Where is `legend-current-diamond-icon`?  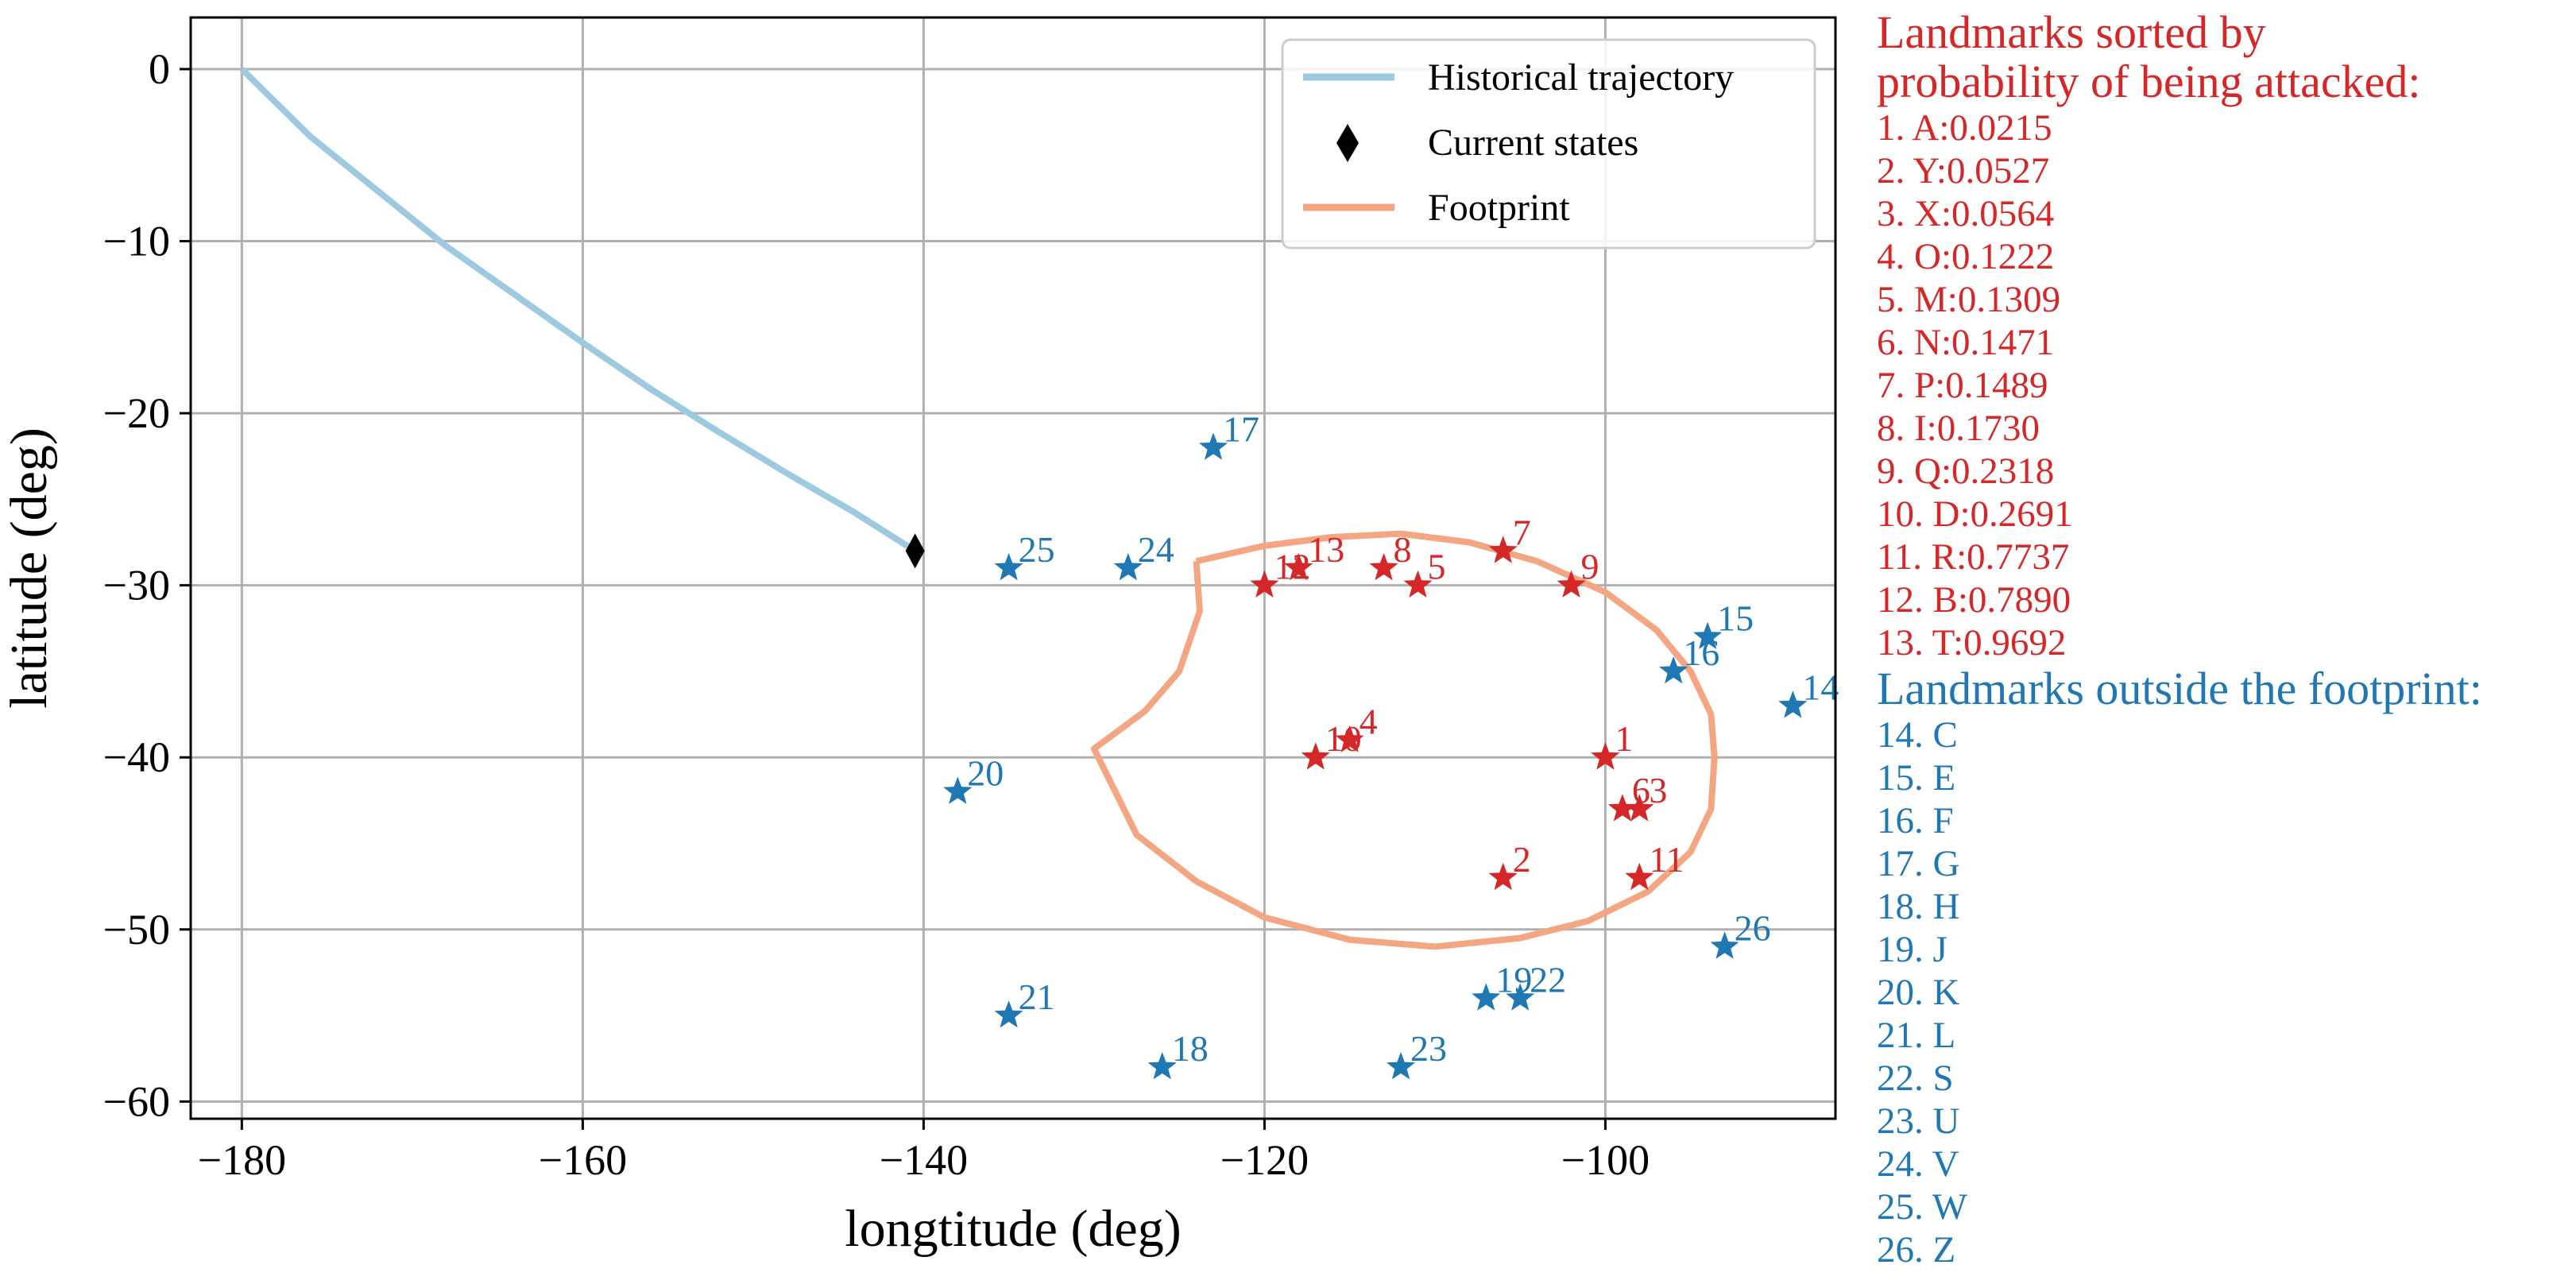 legend-current-diamond-icon is located at coordinates (1347, 143).